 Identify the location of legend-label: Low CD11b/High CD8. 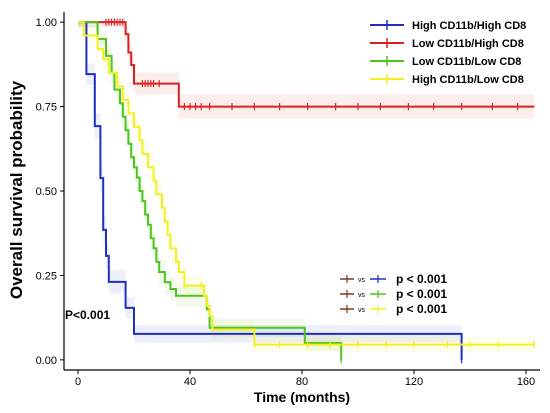
(468, 44).